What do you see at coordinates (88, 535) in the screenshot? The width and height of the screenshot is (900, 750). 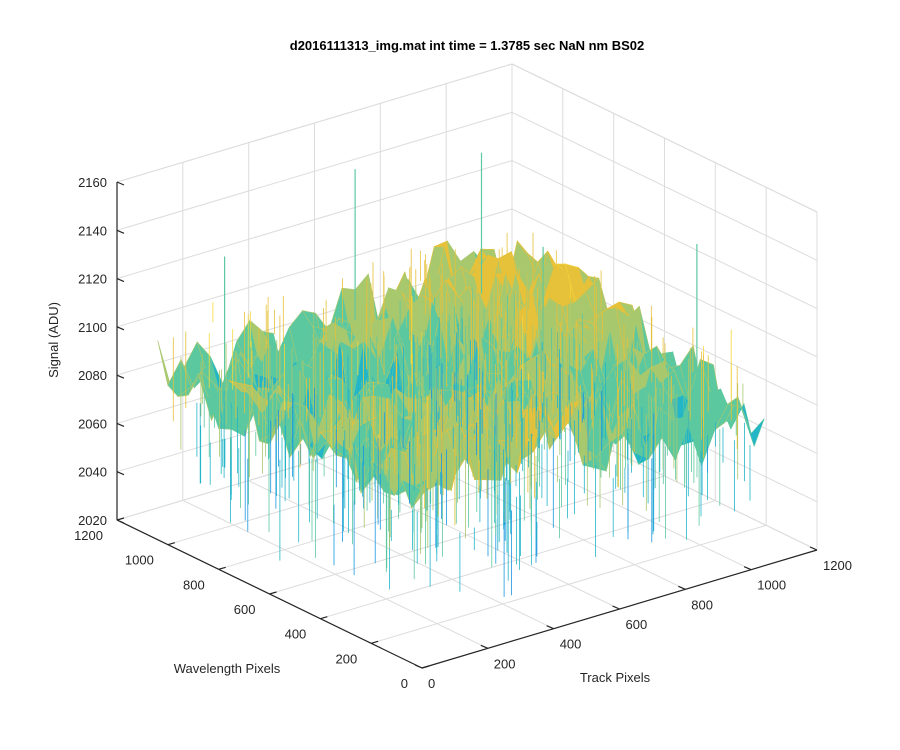 I see `y-tick-label: 1200` at bounding box center [88, 535].